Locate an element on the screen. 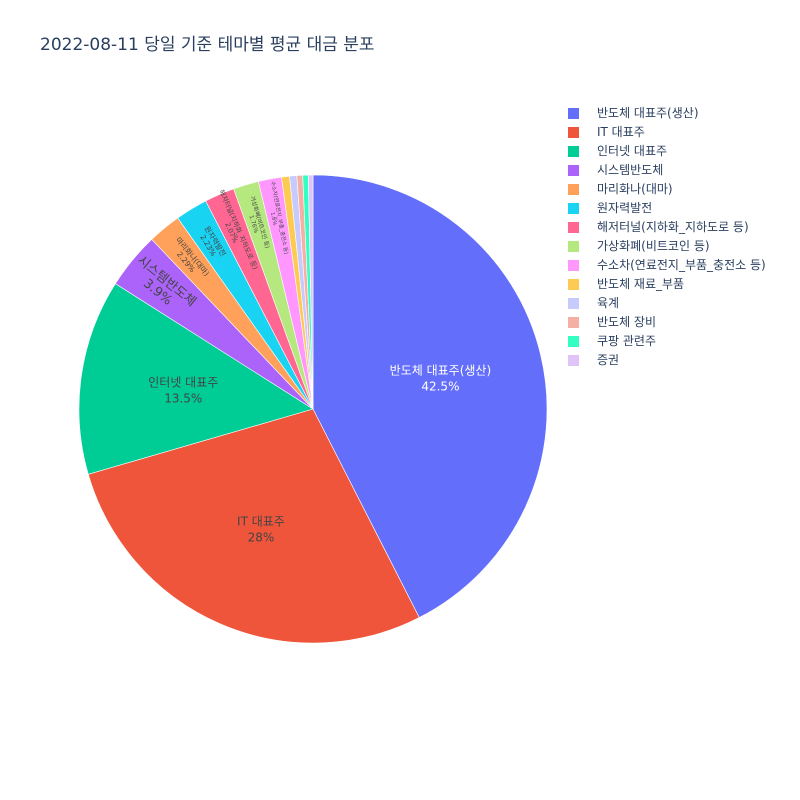 The width and height of the screenshot is (800, 800). slice-label-percent: 13.5% is located at coordinates (183, 399).